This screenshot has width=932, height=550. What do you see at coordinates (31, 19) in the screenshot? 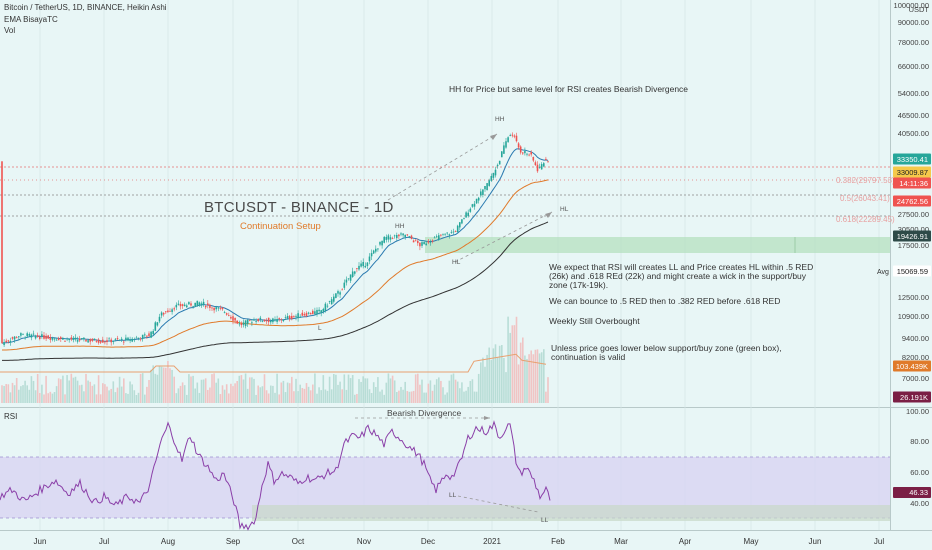
I see `indicator-ema-label: EMA BisayaTC` at bounding box center [31, 19].